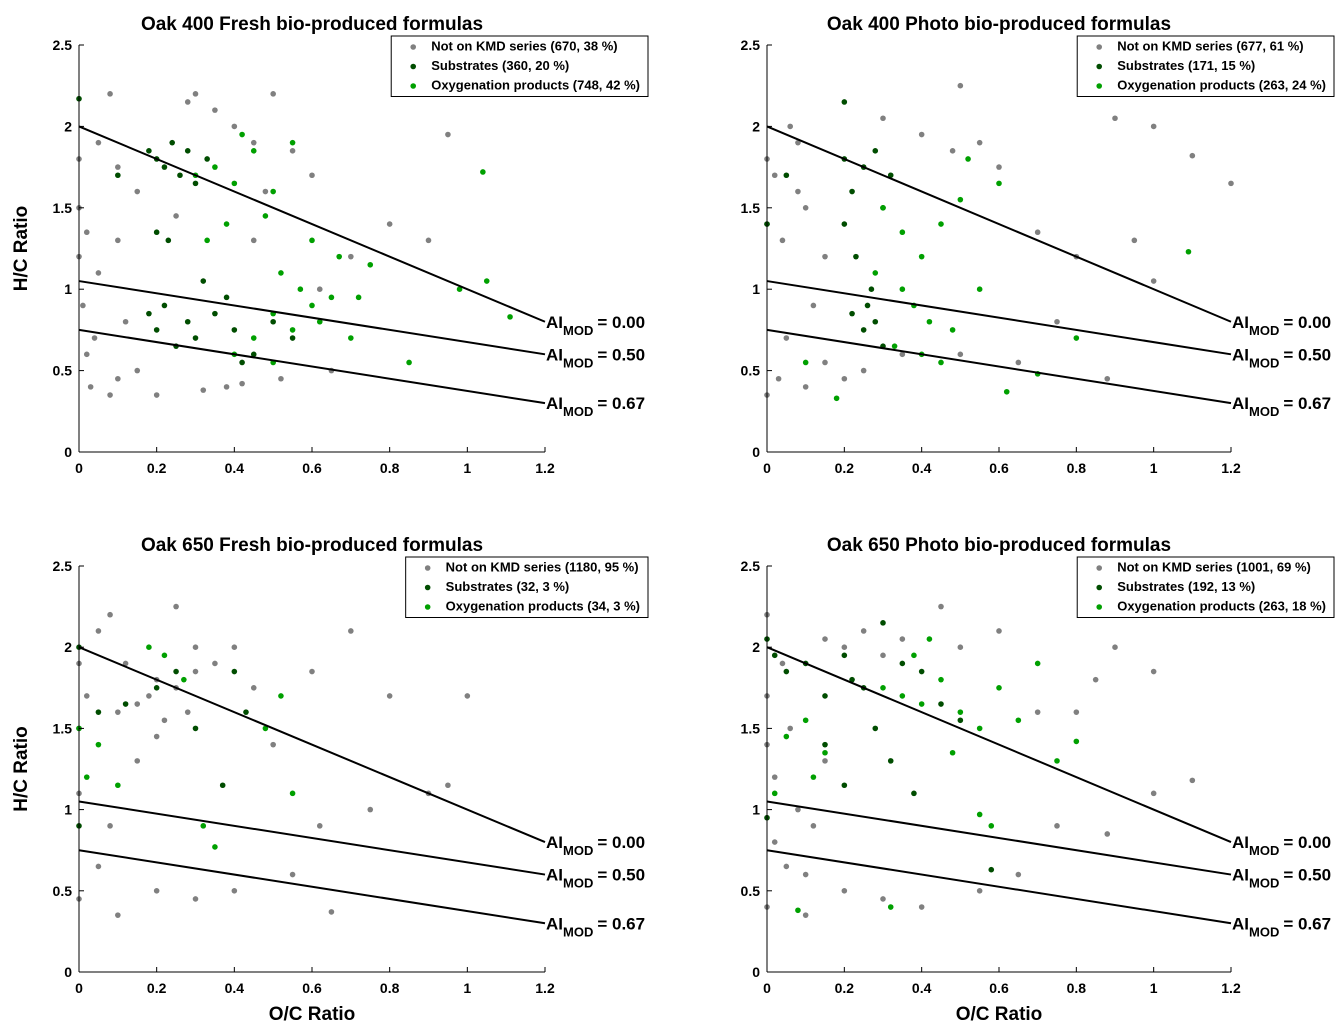 This screenshot has height=1023, width=1338. What do you see at coordinates (545, 988) in the screenshot?
I see `x-tick-label: 1.2` at bounding box center [545, 988].